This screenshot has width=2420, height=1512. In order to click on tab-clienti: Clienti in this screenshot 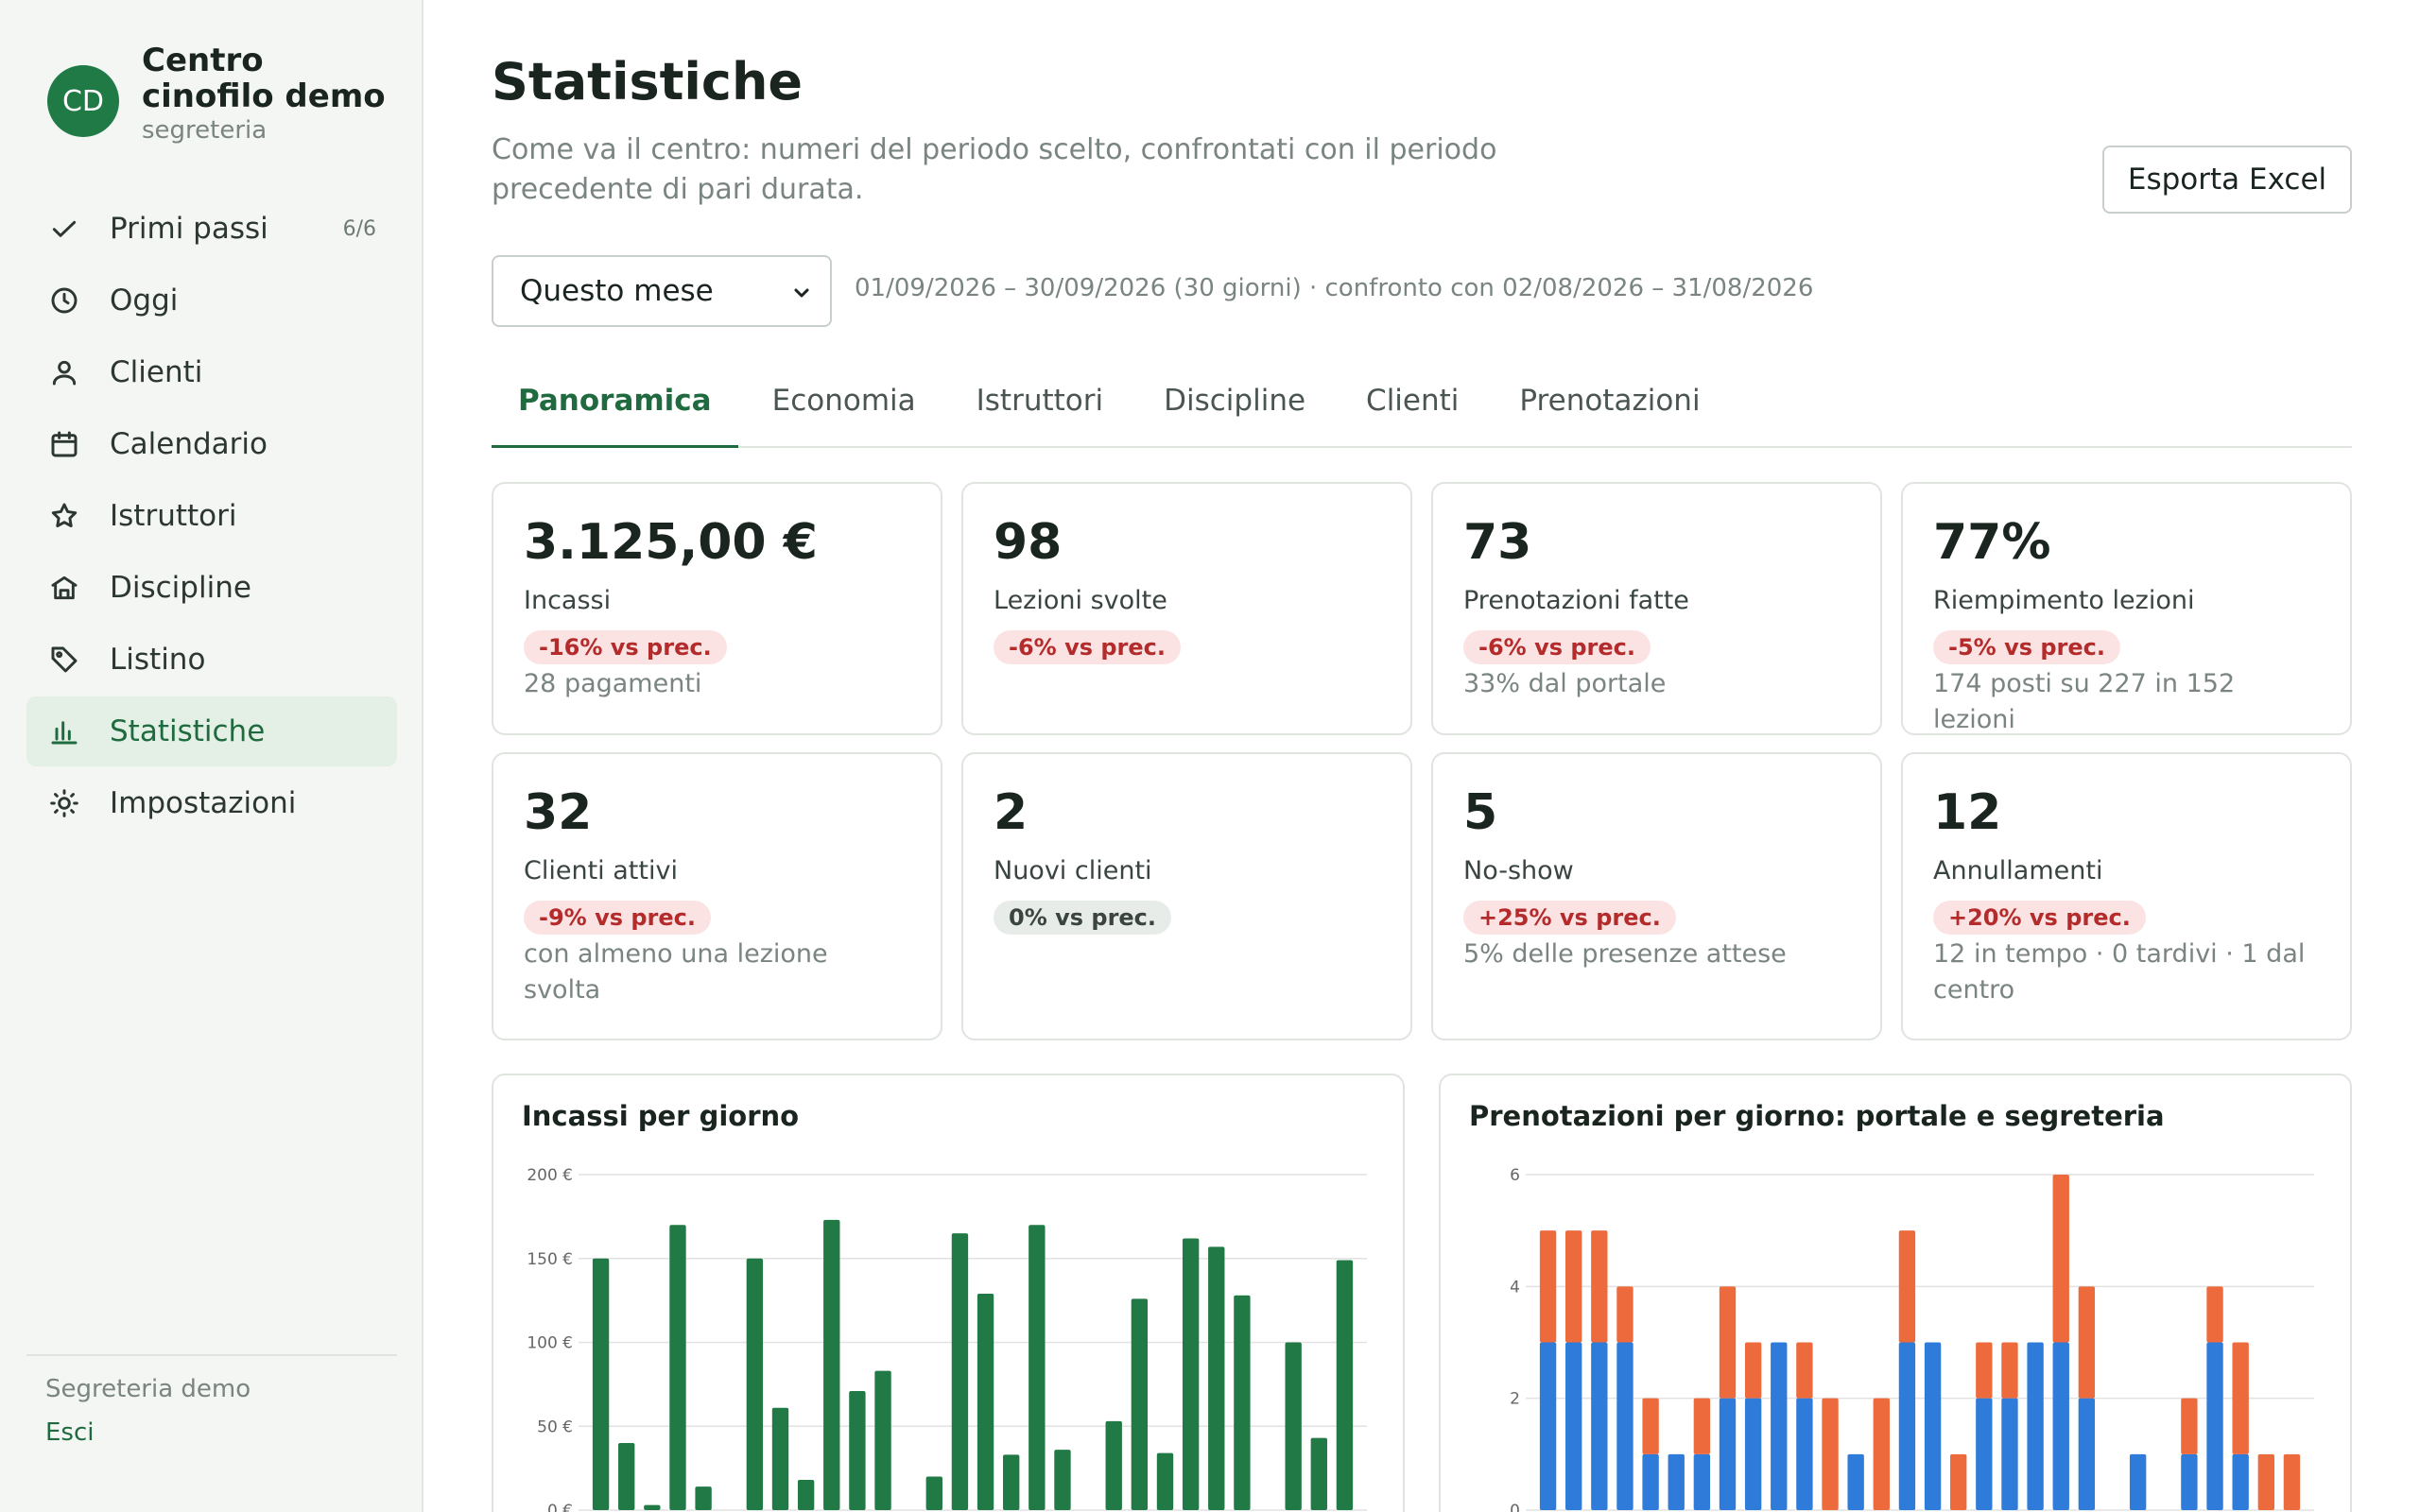, I will do `click(1413, 401)`.